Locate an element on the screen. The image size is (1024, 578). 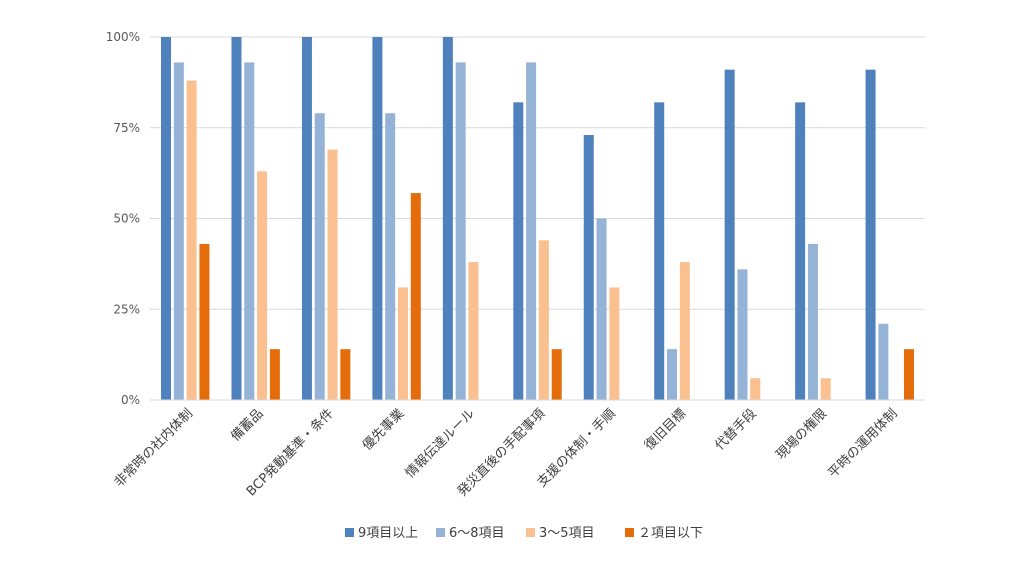
y-axis: 0% 25% 50% 75% 100% is located at coordinates (123, 218).